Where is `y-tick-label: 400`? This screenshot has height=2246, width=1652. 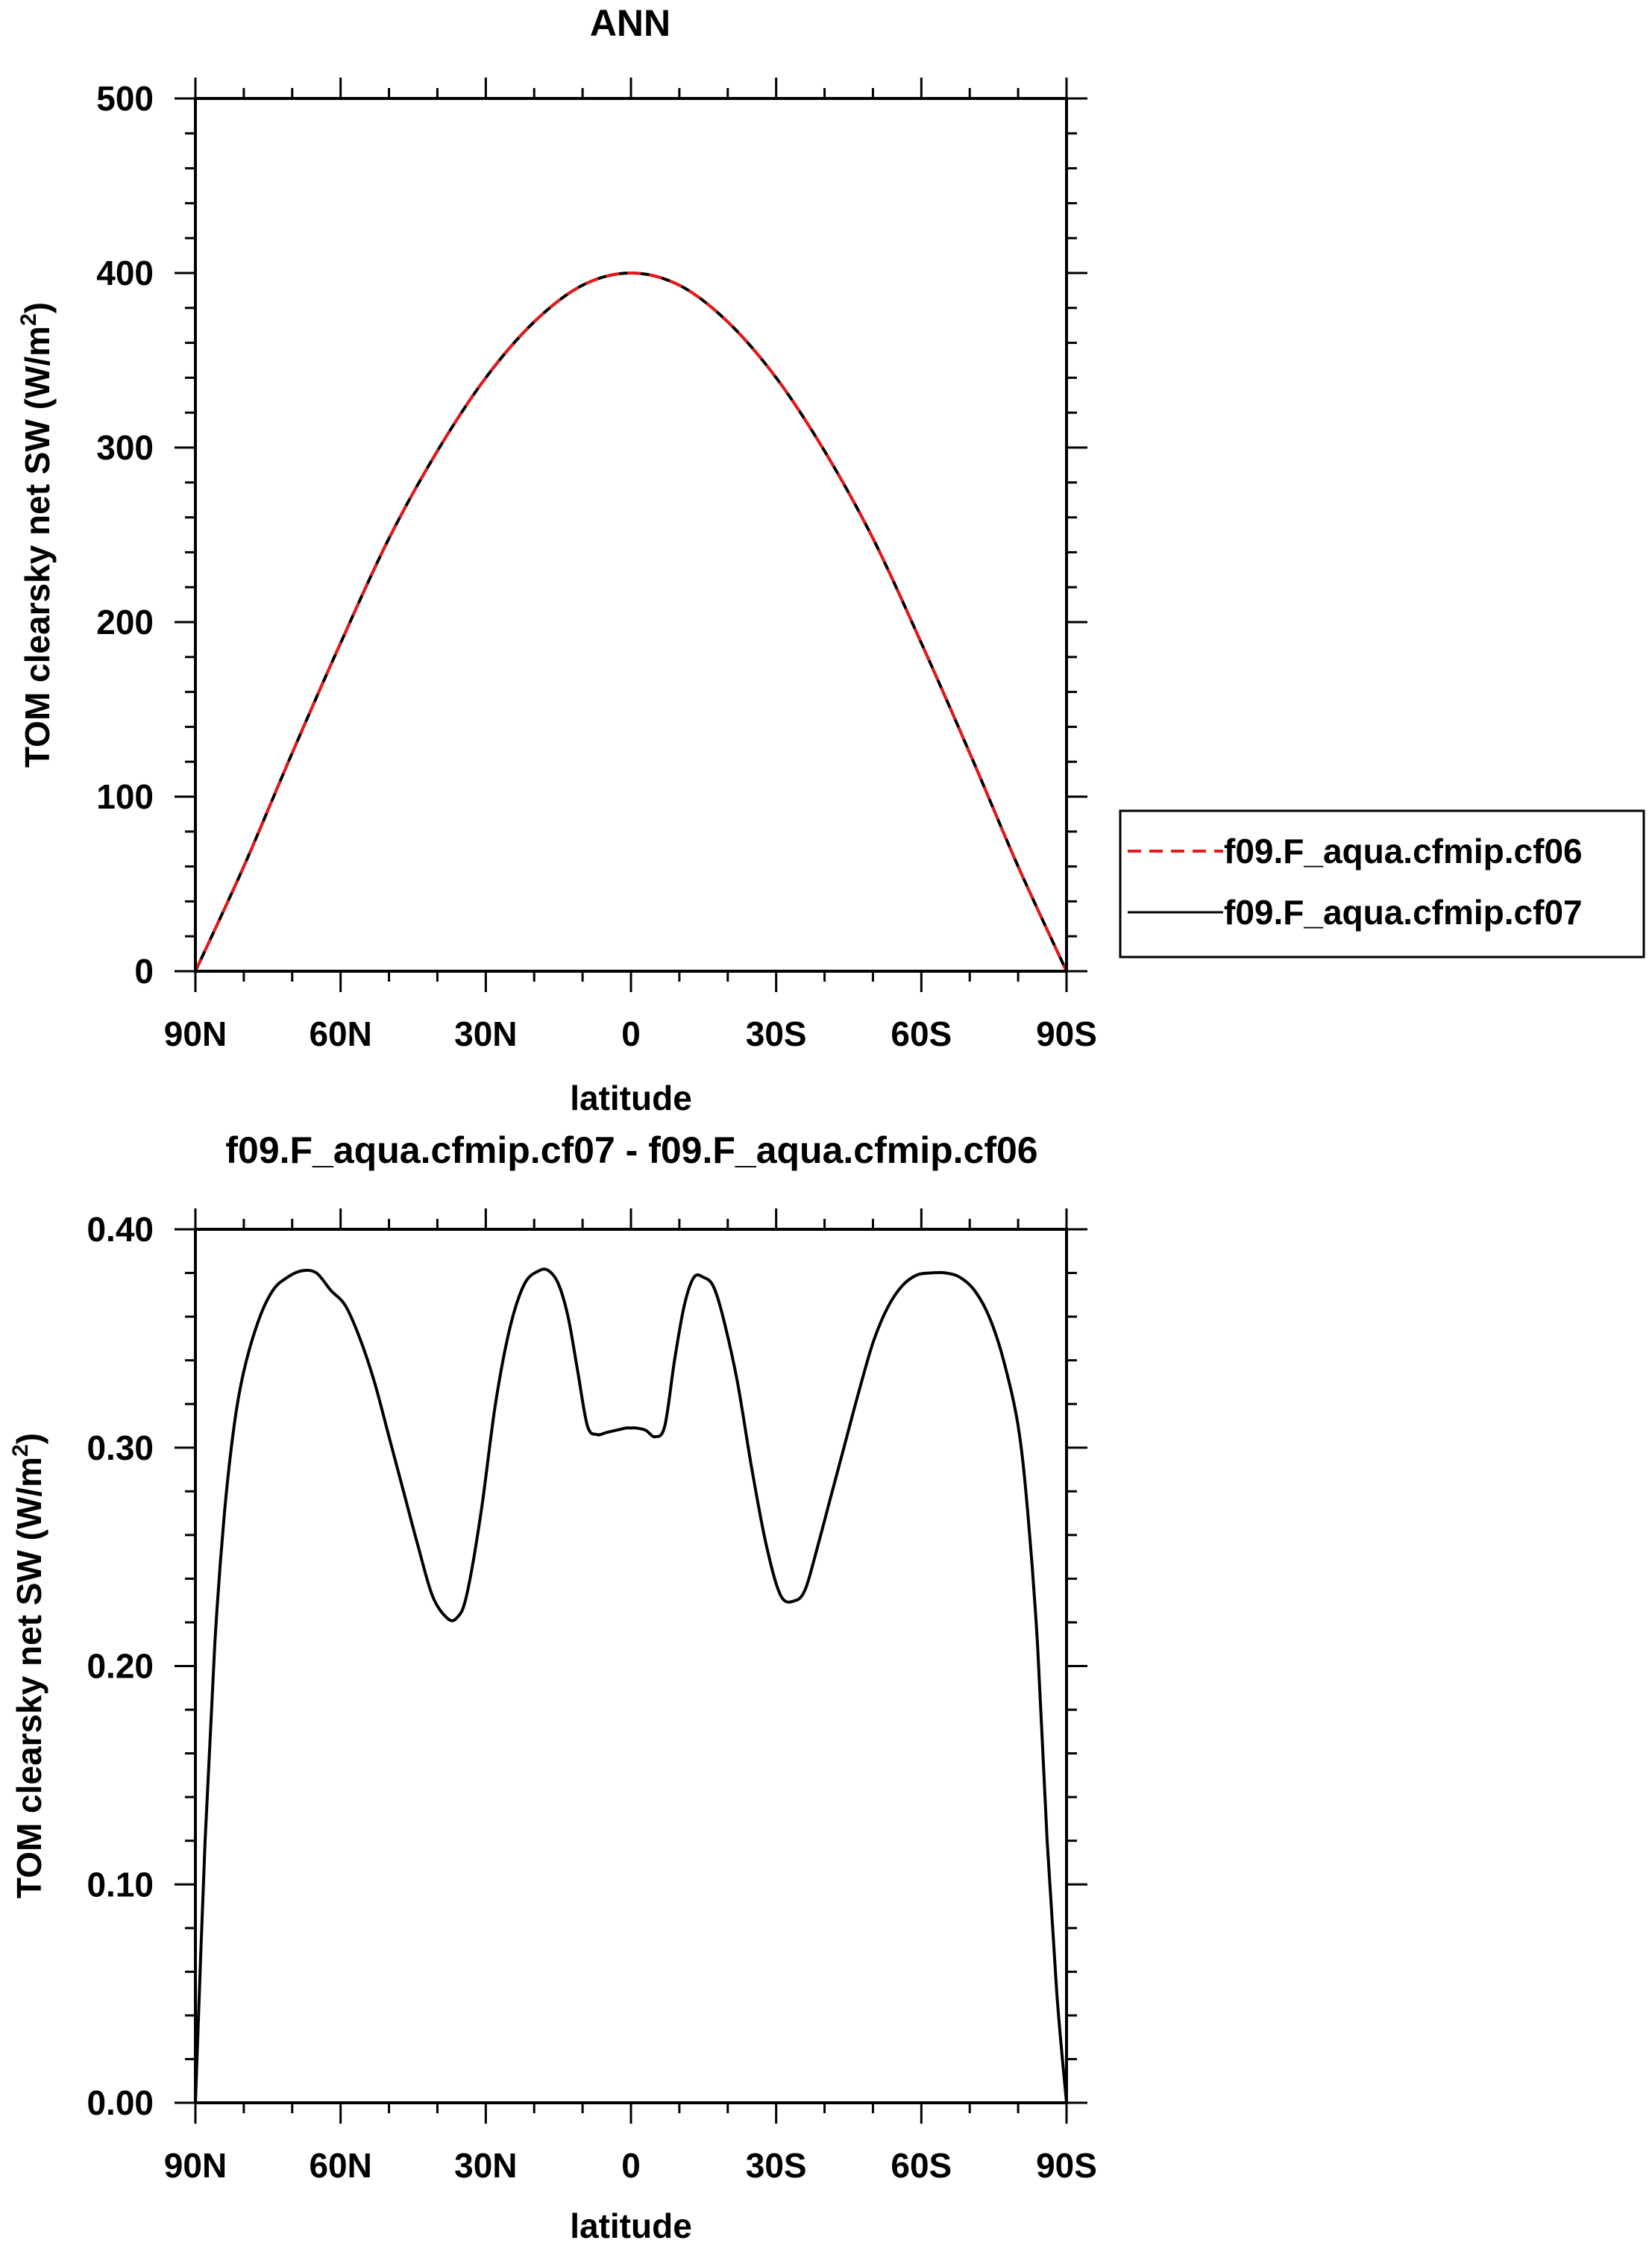 y-tick-label: 400 is located at coordinates (125, 273).